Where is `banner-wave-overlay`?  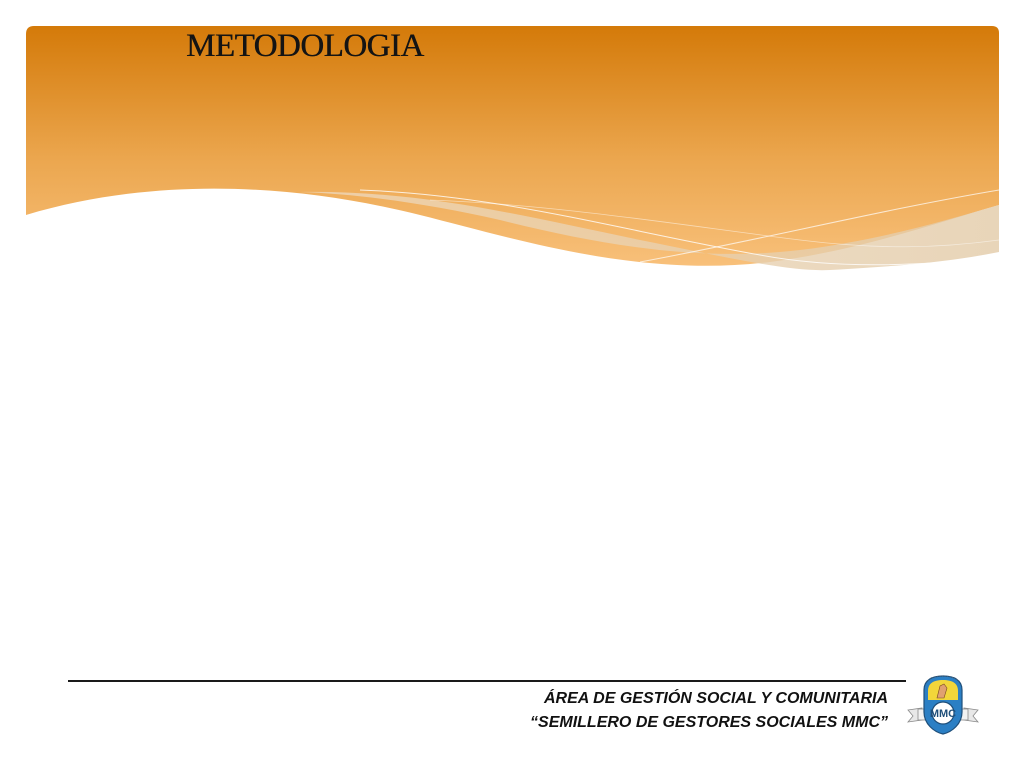
banner-wave-overlay is located at coordinates (649, 231).